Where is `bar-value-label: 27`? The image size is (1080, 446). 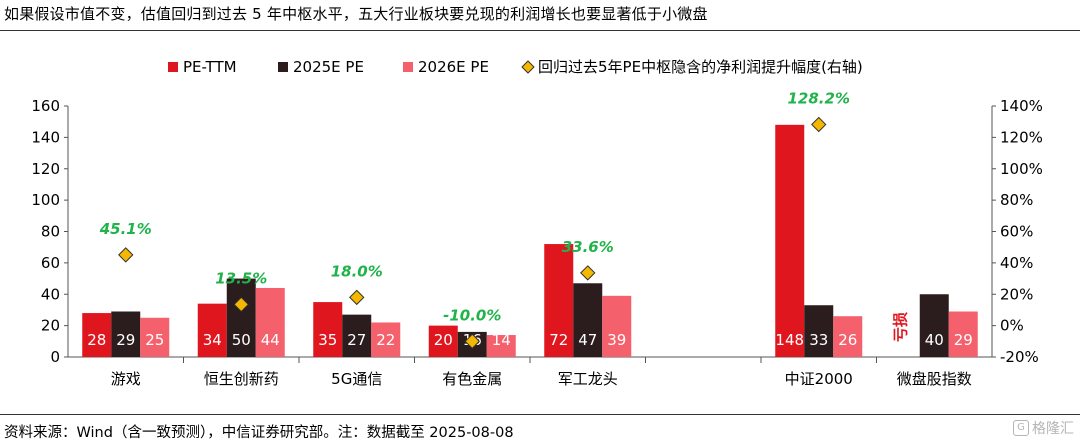 bar-value-label: 27 is located at coordinates (356, 340).